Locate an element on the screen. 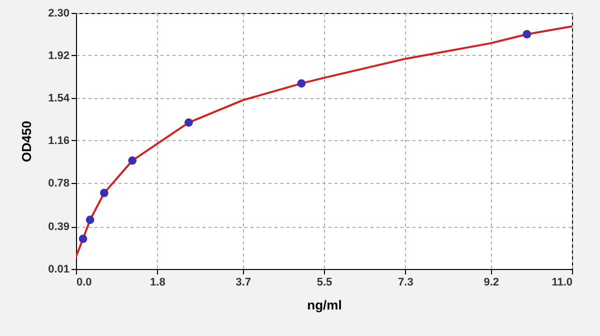  y-tick-label: 0.39 is located at coordinates (59, 227).